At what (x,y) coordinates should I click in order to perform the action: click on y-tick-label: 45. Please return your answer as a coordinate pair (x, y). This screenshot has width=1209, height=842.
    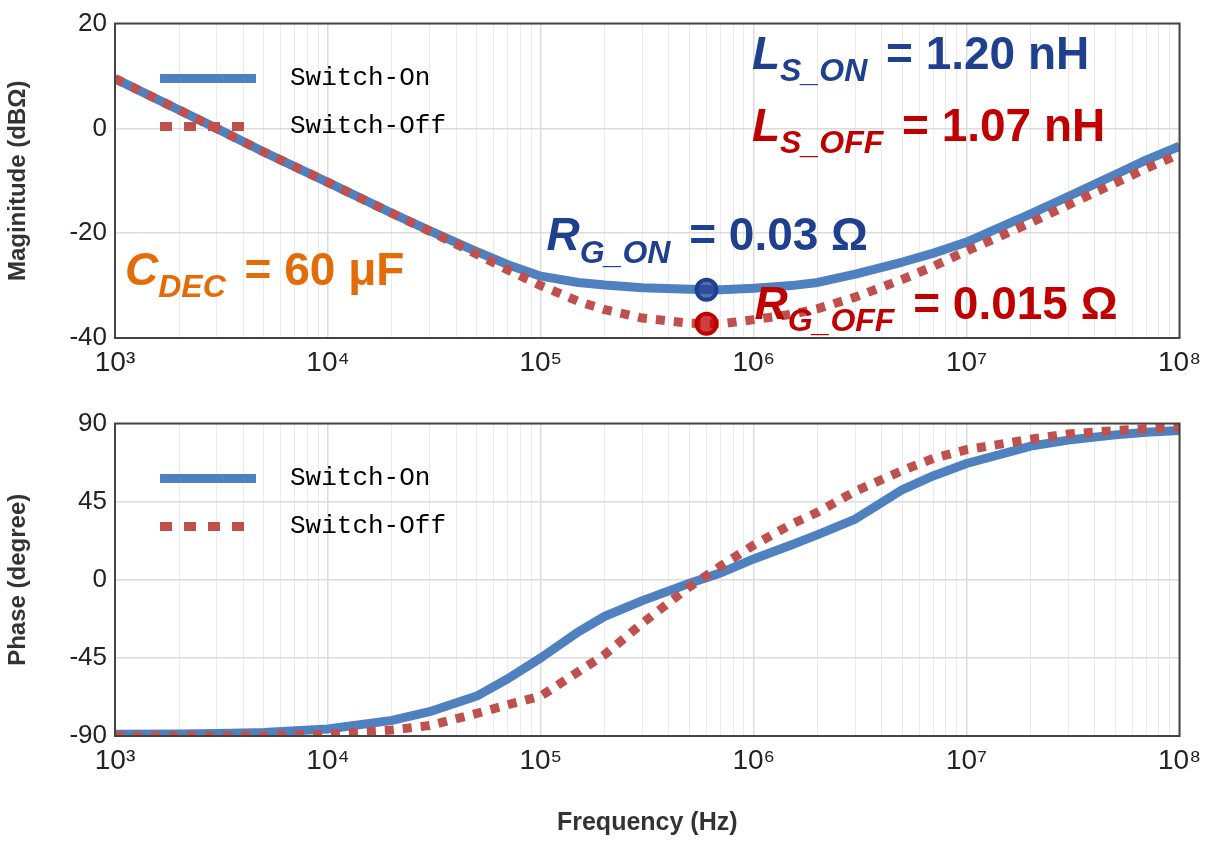
    Looking at the image, I should click on (92, 499).